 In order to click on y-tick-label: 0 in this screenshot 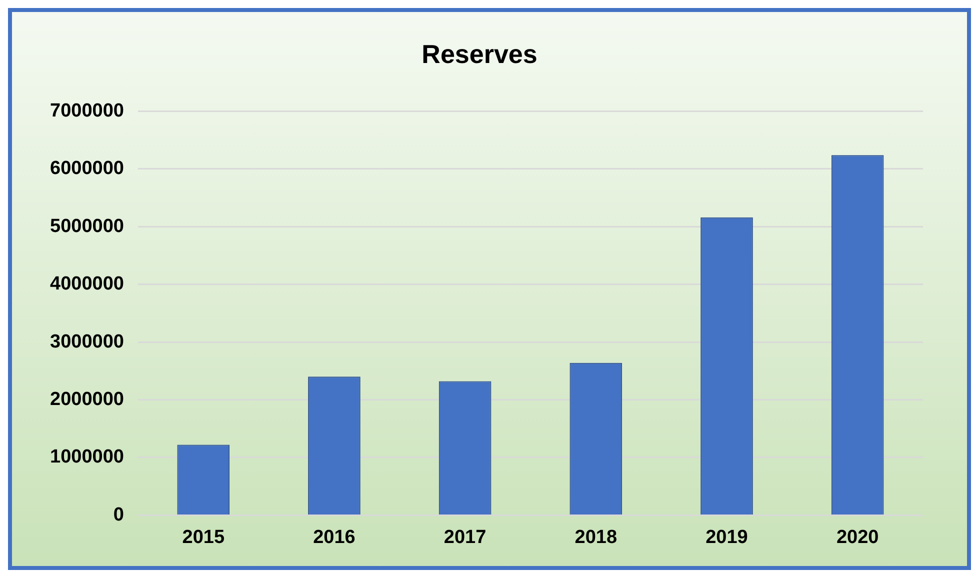, I will do `click(118, 515)`.